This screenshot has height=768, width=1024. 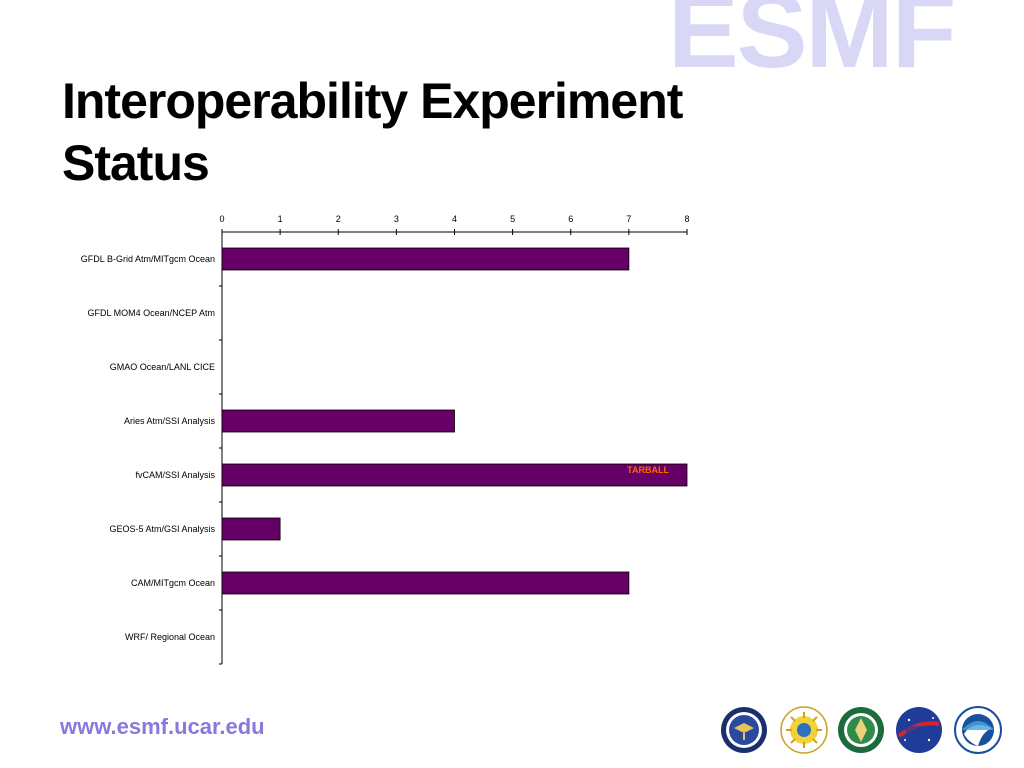 What do you see at coordinates (221, 219) in the screenshot?
I see `x-tick-label: 0` at bounding box center [221, 219].